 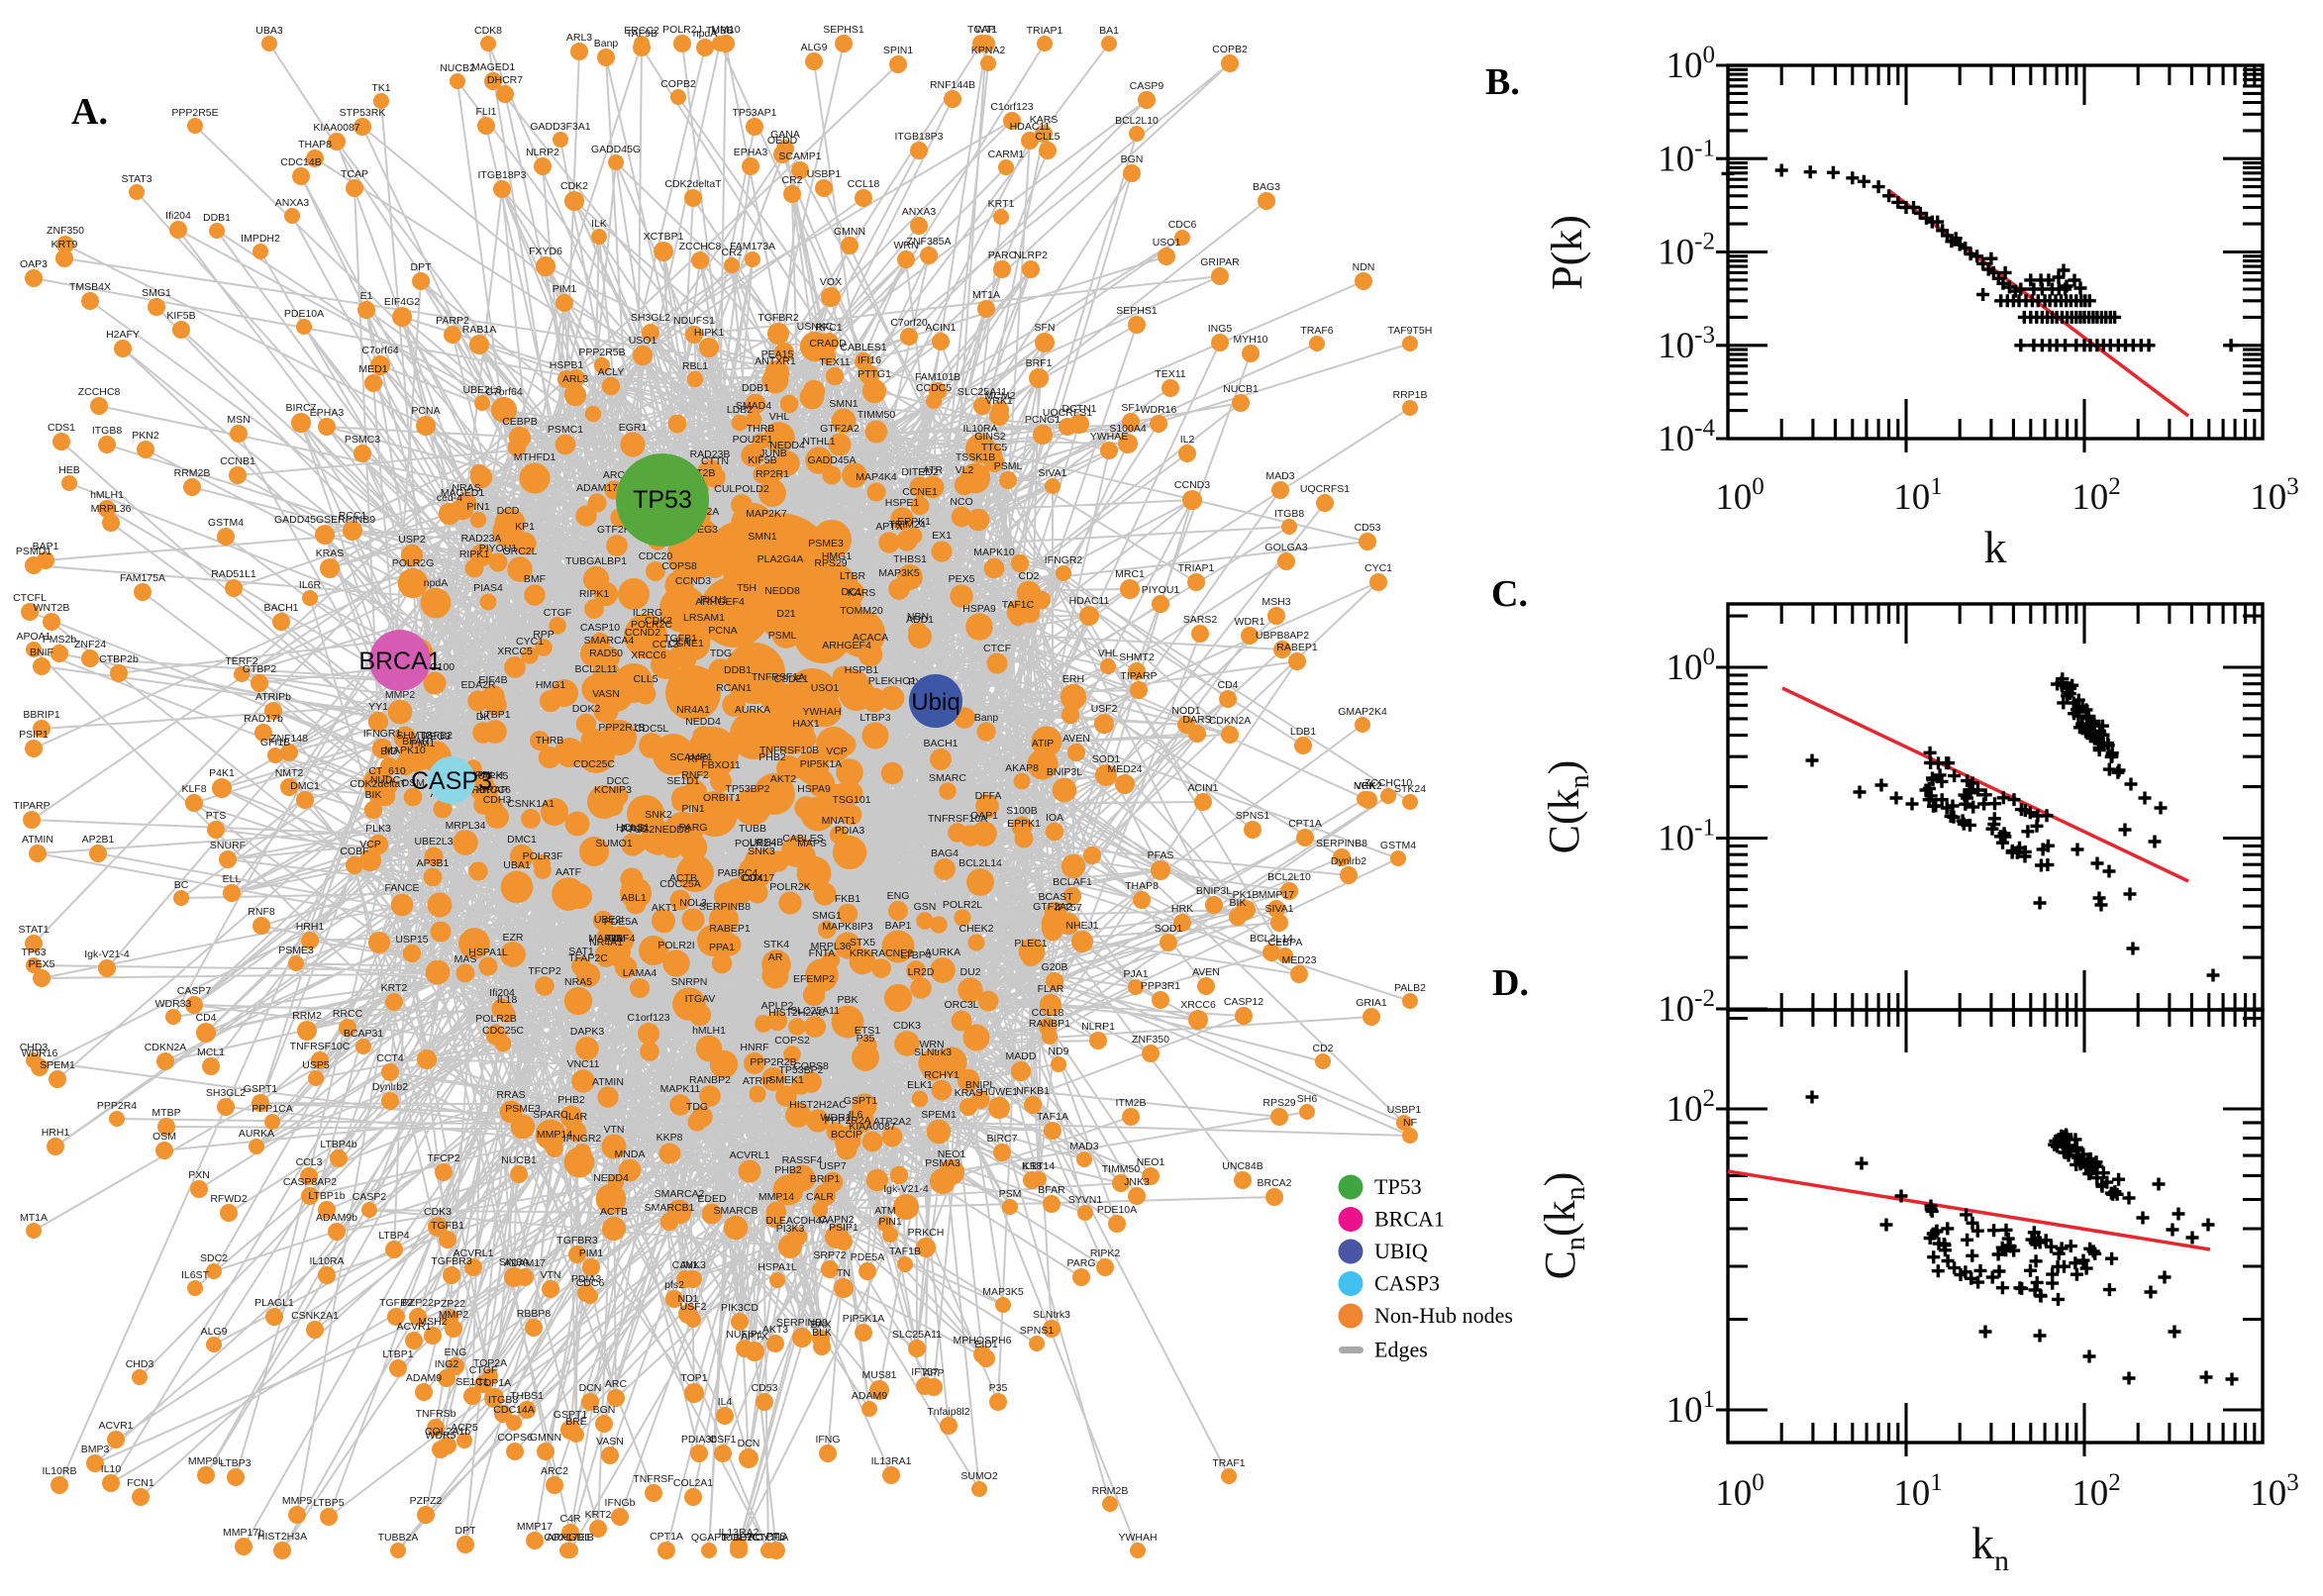 What do you see at coordinates (1055, 897) in the screenshot?
I see `svg-text: BCAST` at bounding box center [1055, 897].